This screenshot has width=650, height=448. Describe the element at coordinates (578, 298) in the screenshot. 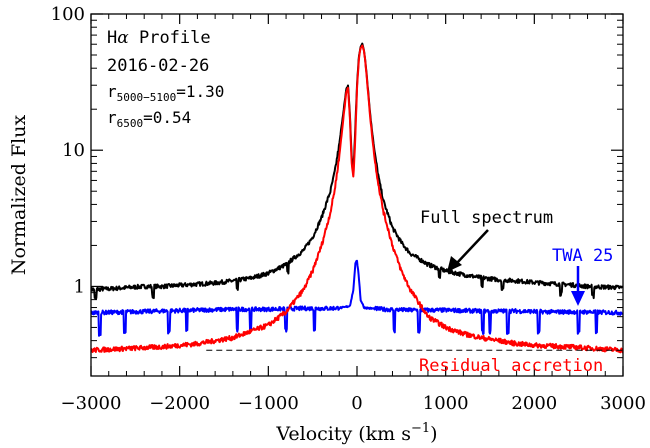

I see `twa25-arrowhead` at that location.